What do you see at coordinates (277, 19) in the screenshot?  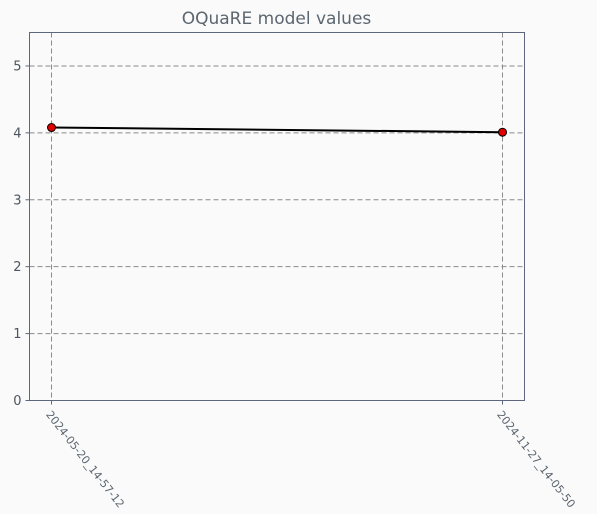 I see `chart-title: OQuaRE model values` at bounding box center [277, 19].